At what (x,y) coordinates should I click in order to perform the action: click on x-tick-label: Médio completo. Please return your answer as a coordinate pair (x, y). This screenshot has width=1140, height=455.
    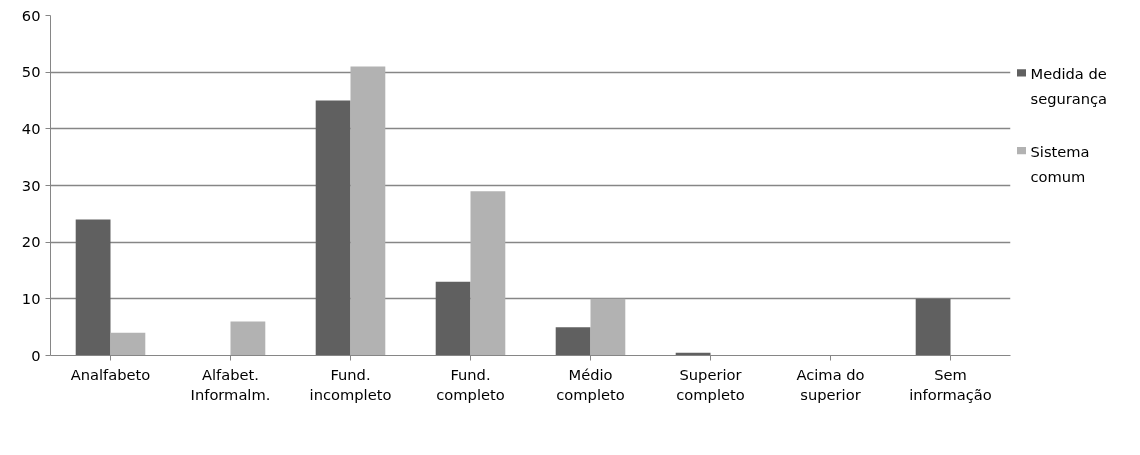
    Looking at the image, I should click on (590, 384).